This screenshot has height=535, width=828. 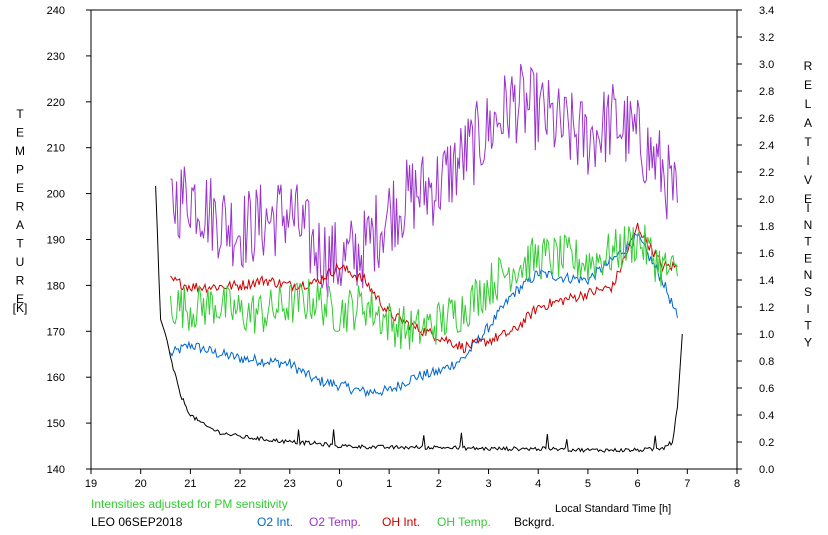 I want to click on station-text: LEO 06SEP2018, so click(x=137, y=522).